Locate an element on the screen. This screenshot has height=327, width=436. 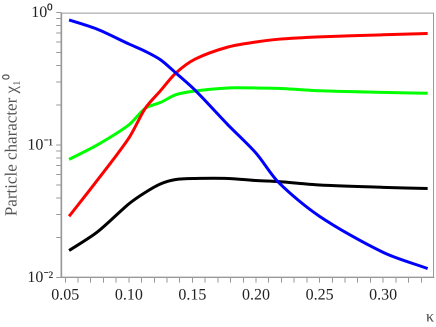
y-axis-title: Particle character χ₁⁰ is located at coordinates (11, 145).